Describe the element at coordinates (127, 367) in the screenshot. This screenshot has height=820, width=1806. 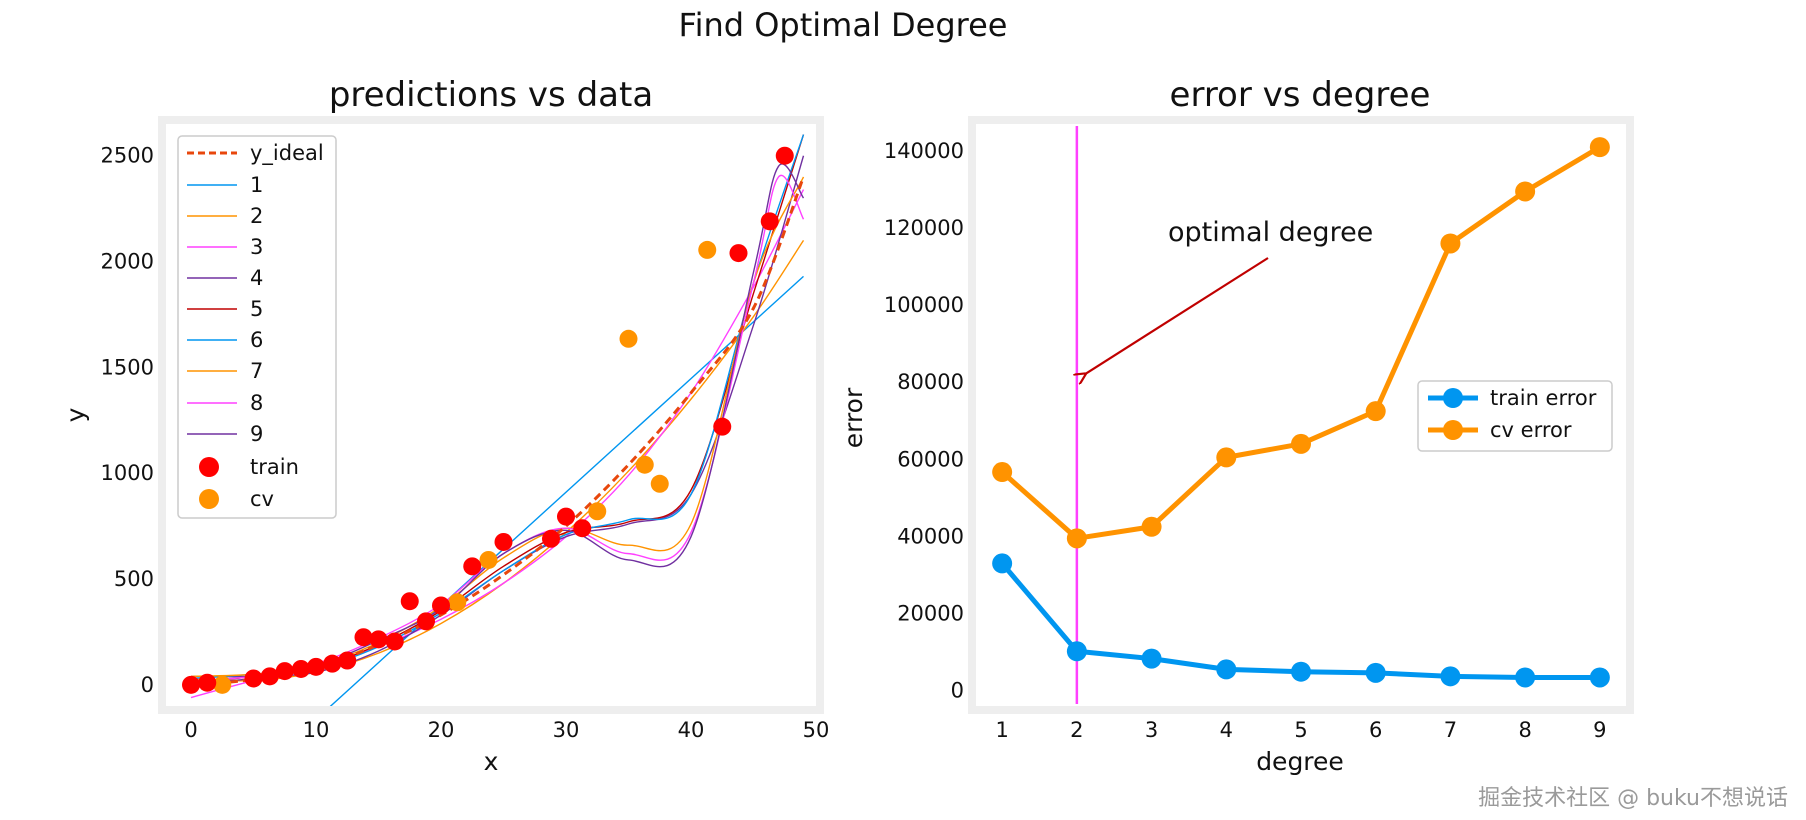
I see `left-y-tick-label: 1500` at that location.